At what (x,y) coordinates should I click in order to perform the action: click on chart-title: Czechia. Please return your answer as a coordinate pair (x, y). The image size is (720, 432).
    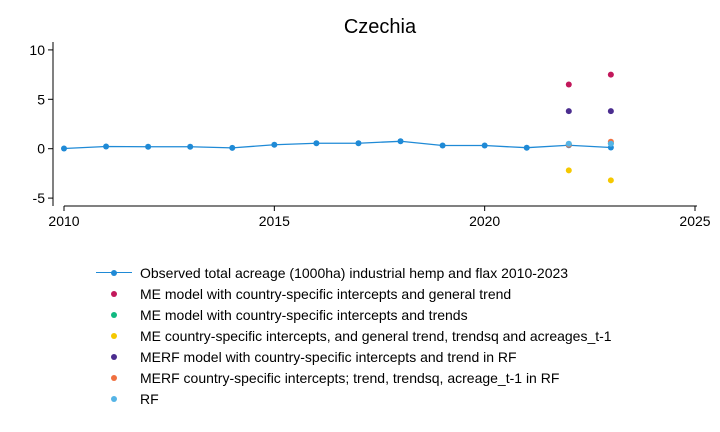
    Looking at the image, I should click on (380, 27).